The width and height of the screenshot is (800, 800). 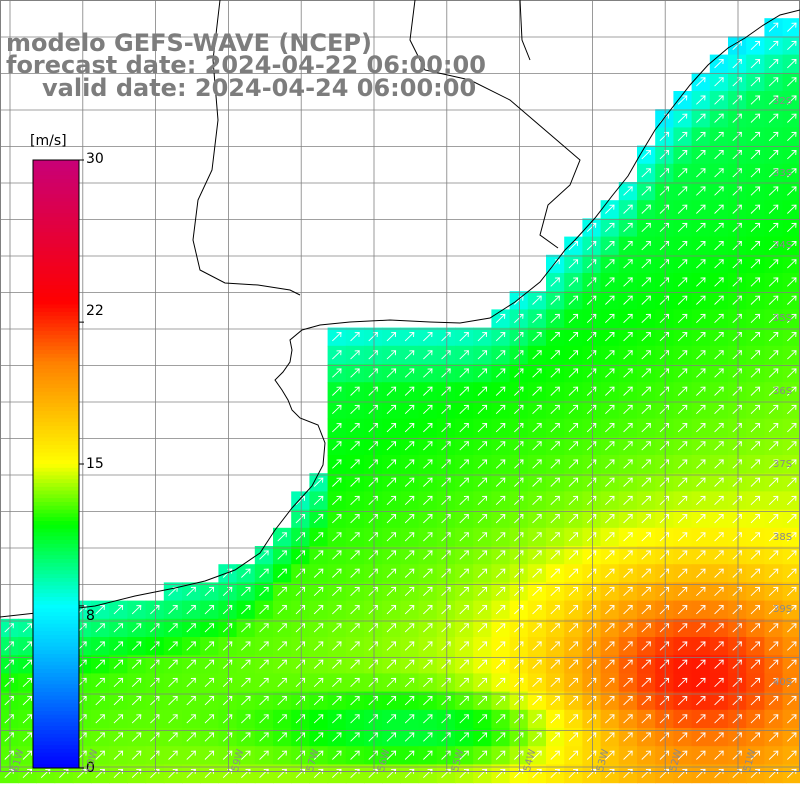 What do you see at coordinates (246, 148) in the screenshot?
I see `country-border` at bounding box center [246, 148].